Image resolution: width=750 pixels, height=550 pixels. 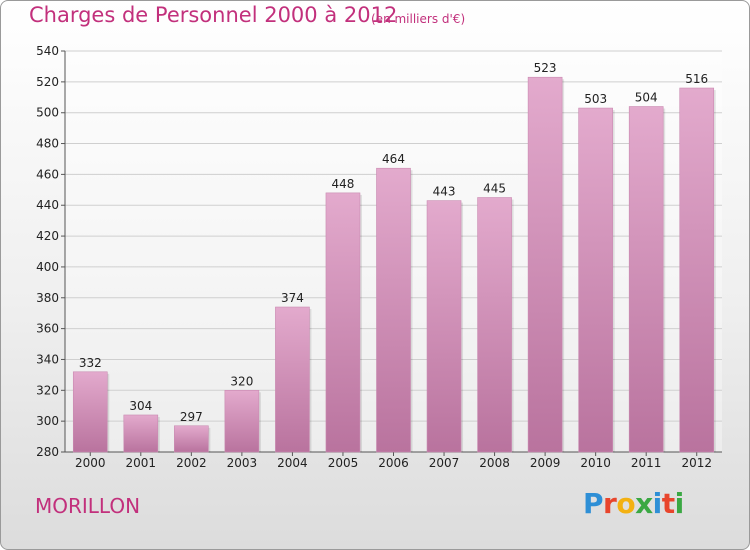 What do you see at coordinates (47, 82) in the screenshot?
I see `y-tick-label: 520` at bounding box center [47, 82].